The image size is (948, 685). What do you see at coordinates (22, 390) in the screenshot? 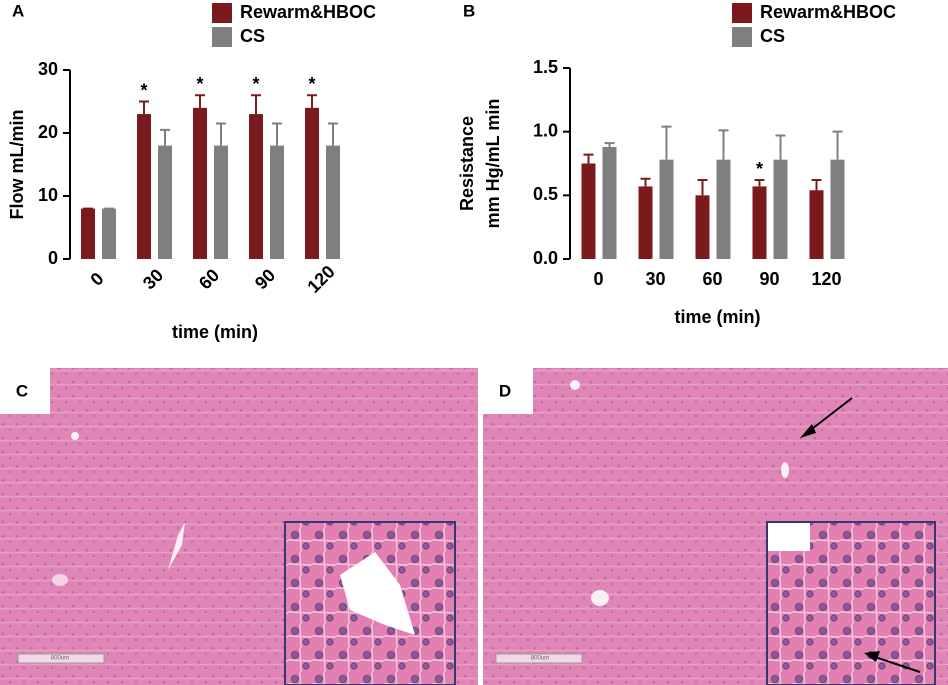
I see `panel-label: C` at bounding box center [22, 390].